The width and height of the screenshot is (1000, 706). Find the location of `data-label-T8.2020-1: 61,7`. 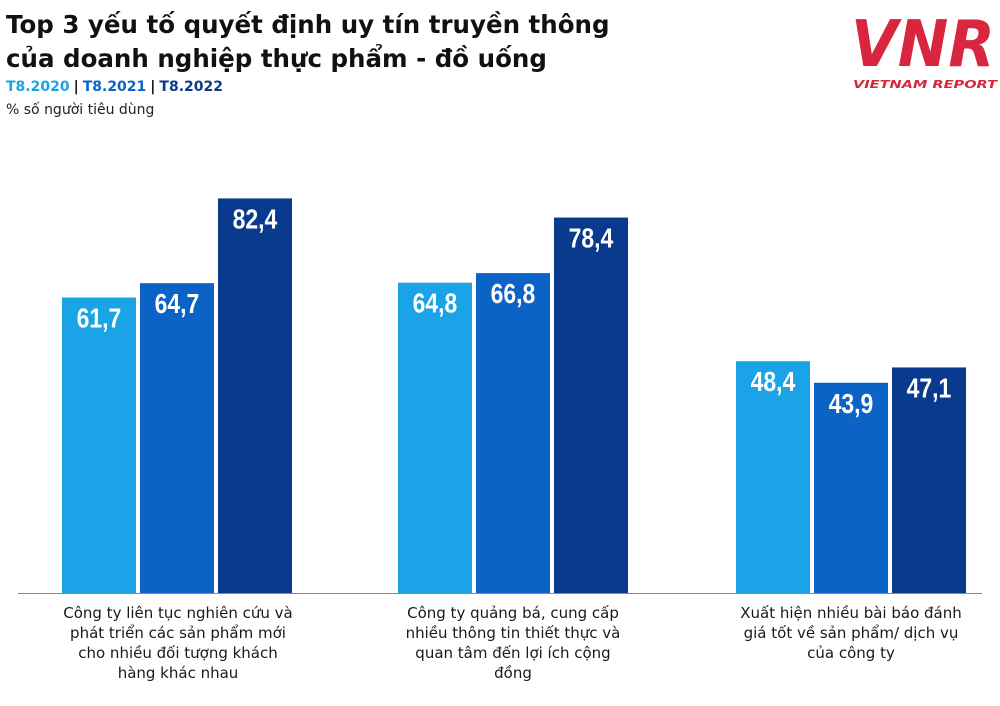

data-label-T8.2020-1: 61,7 is located at coordinates (99, 318).